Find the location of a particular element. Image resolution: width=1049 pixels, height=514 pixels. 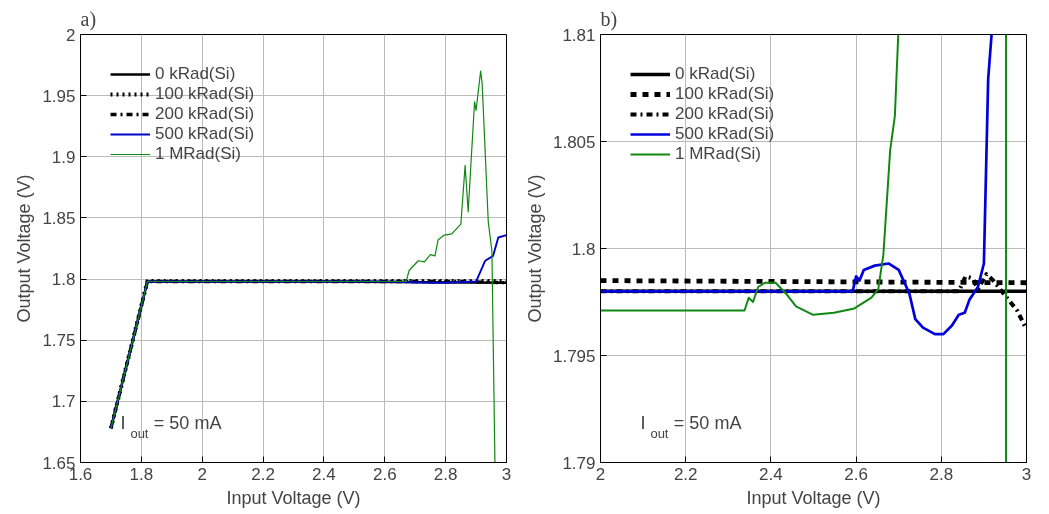

y-tick-label: 1.7 is located at coordinates (63, 402).